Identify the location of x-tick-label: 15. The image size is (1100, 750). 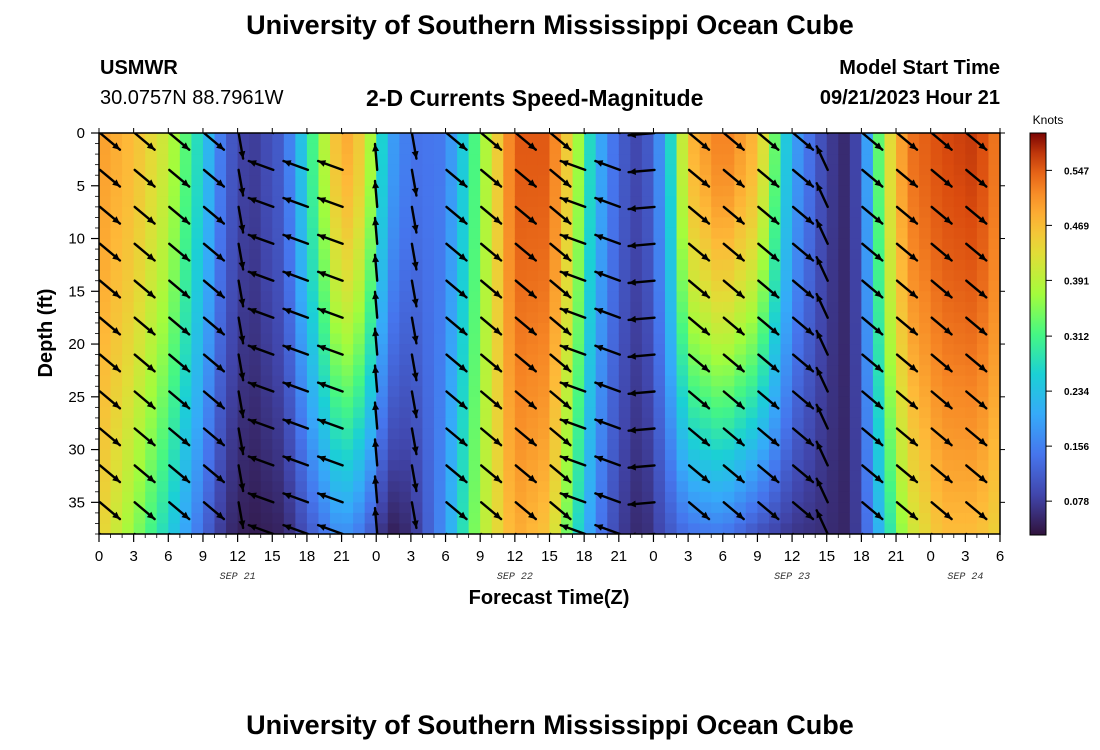
(272, 556).